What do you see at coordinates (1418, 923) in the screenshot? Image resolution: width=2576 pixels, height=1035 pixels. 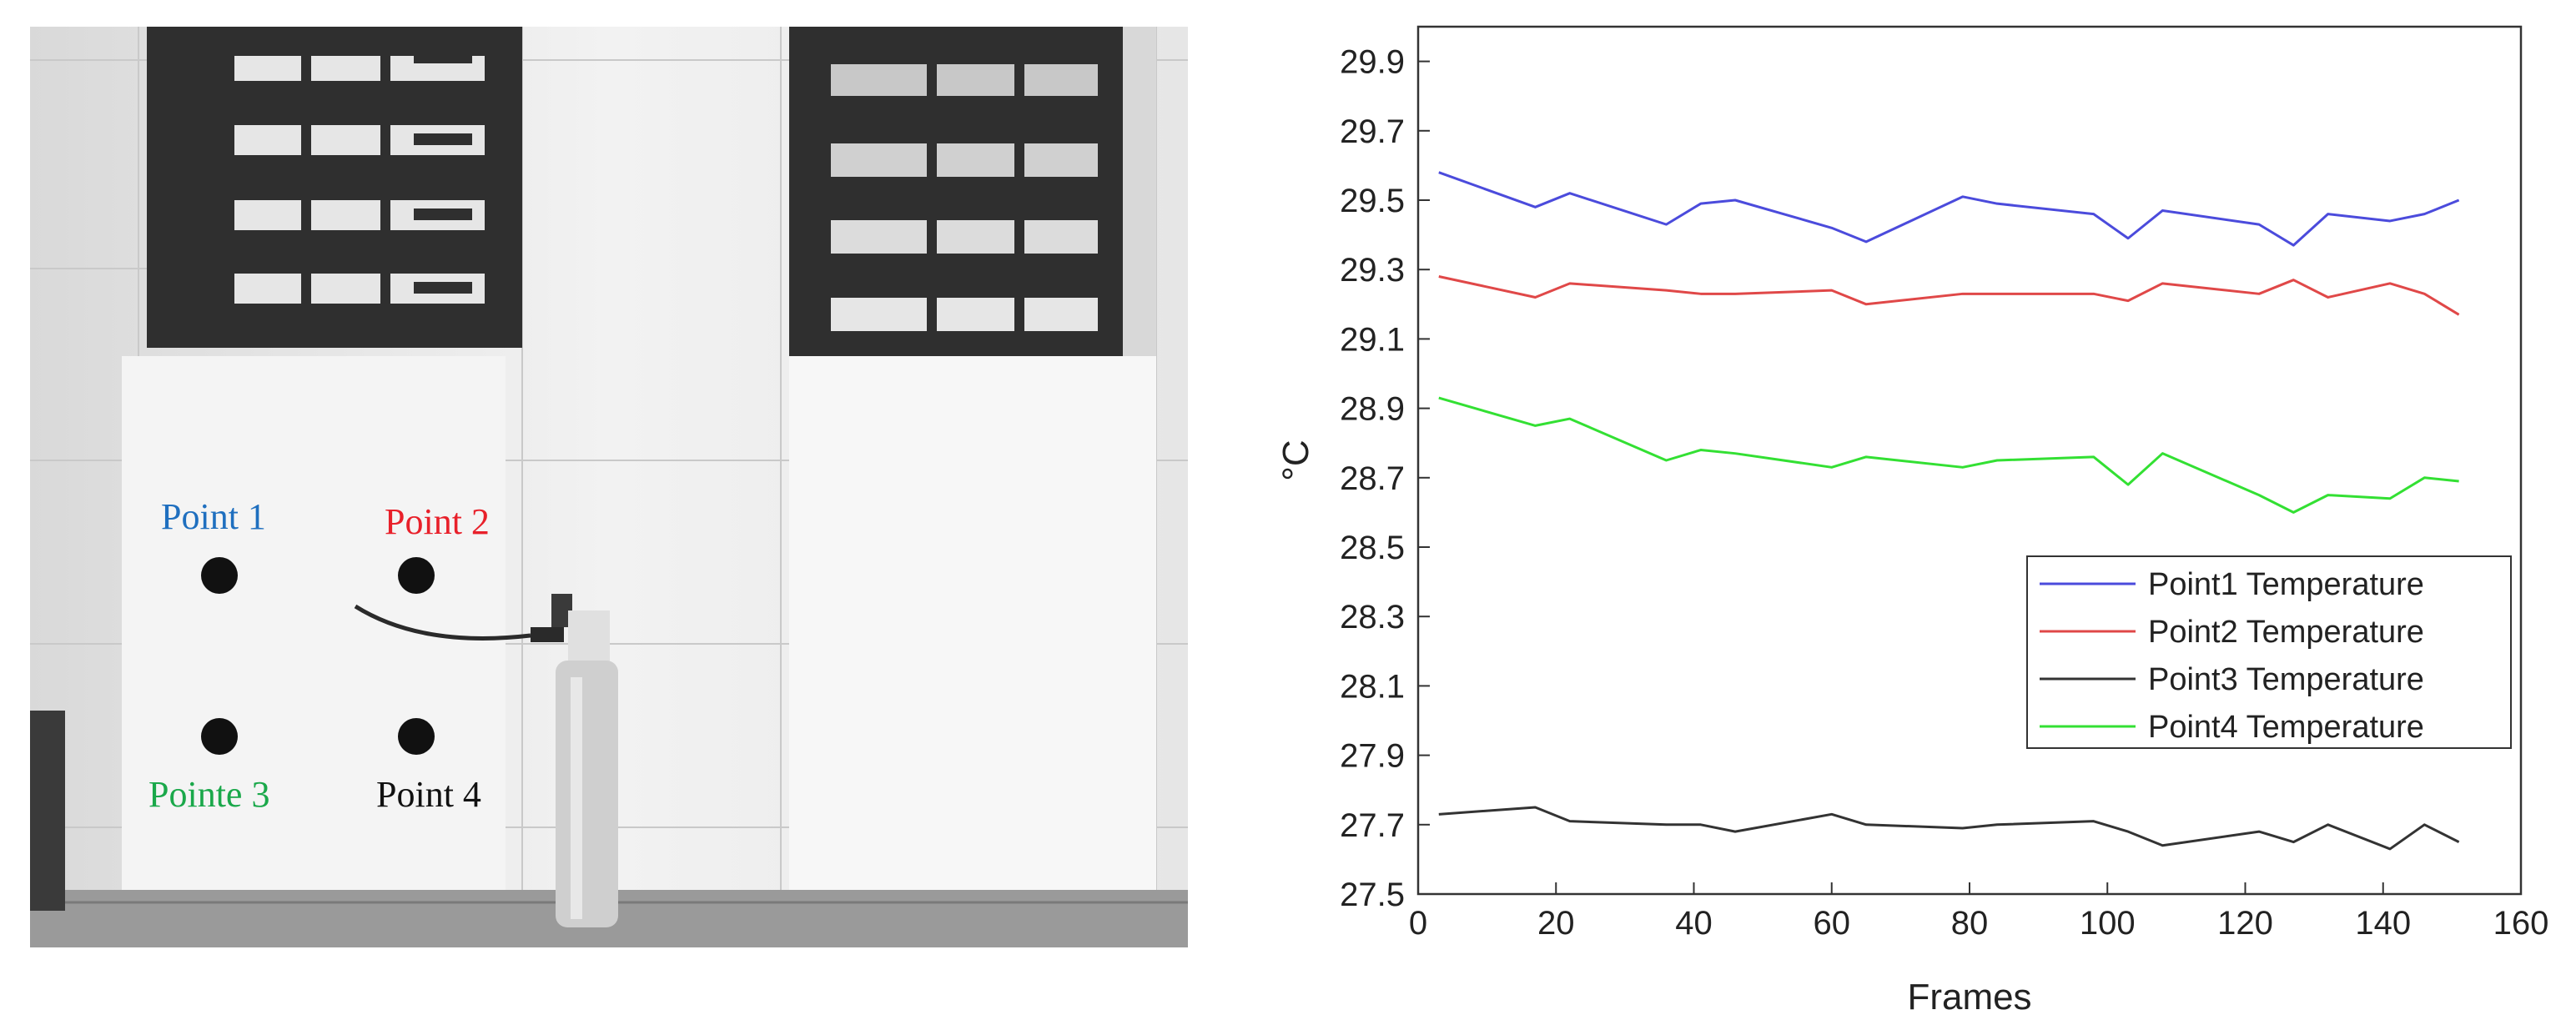 I see `x-tick-label: 0` at bounding box center [1418, 923].